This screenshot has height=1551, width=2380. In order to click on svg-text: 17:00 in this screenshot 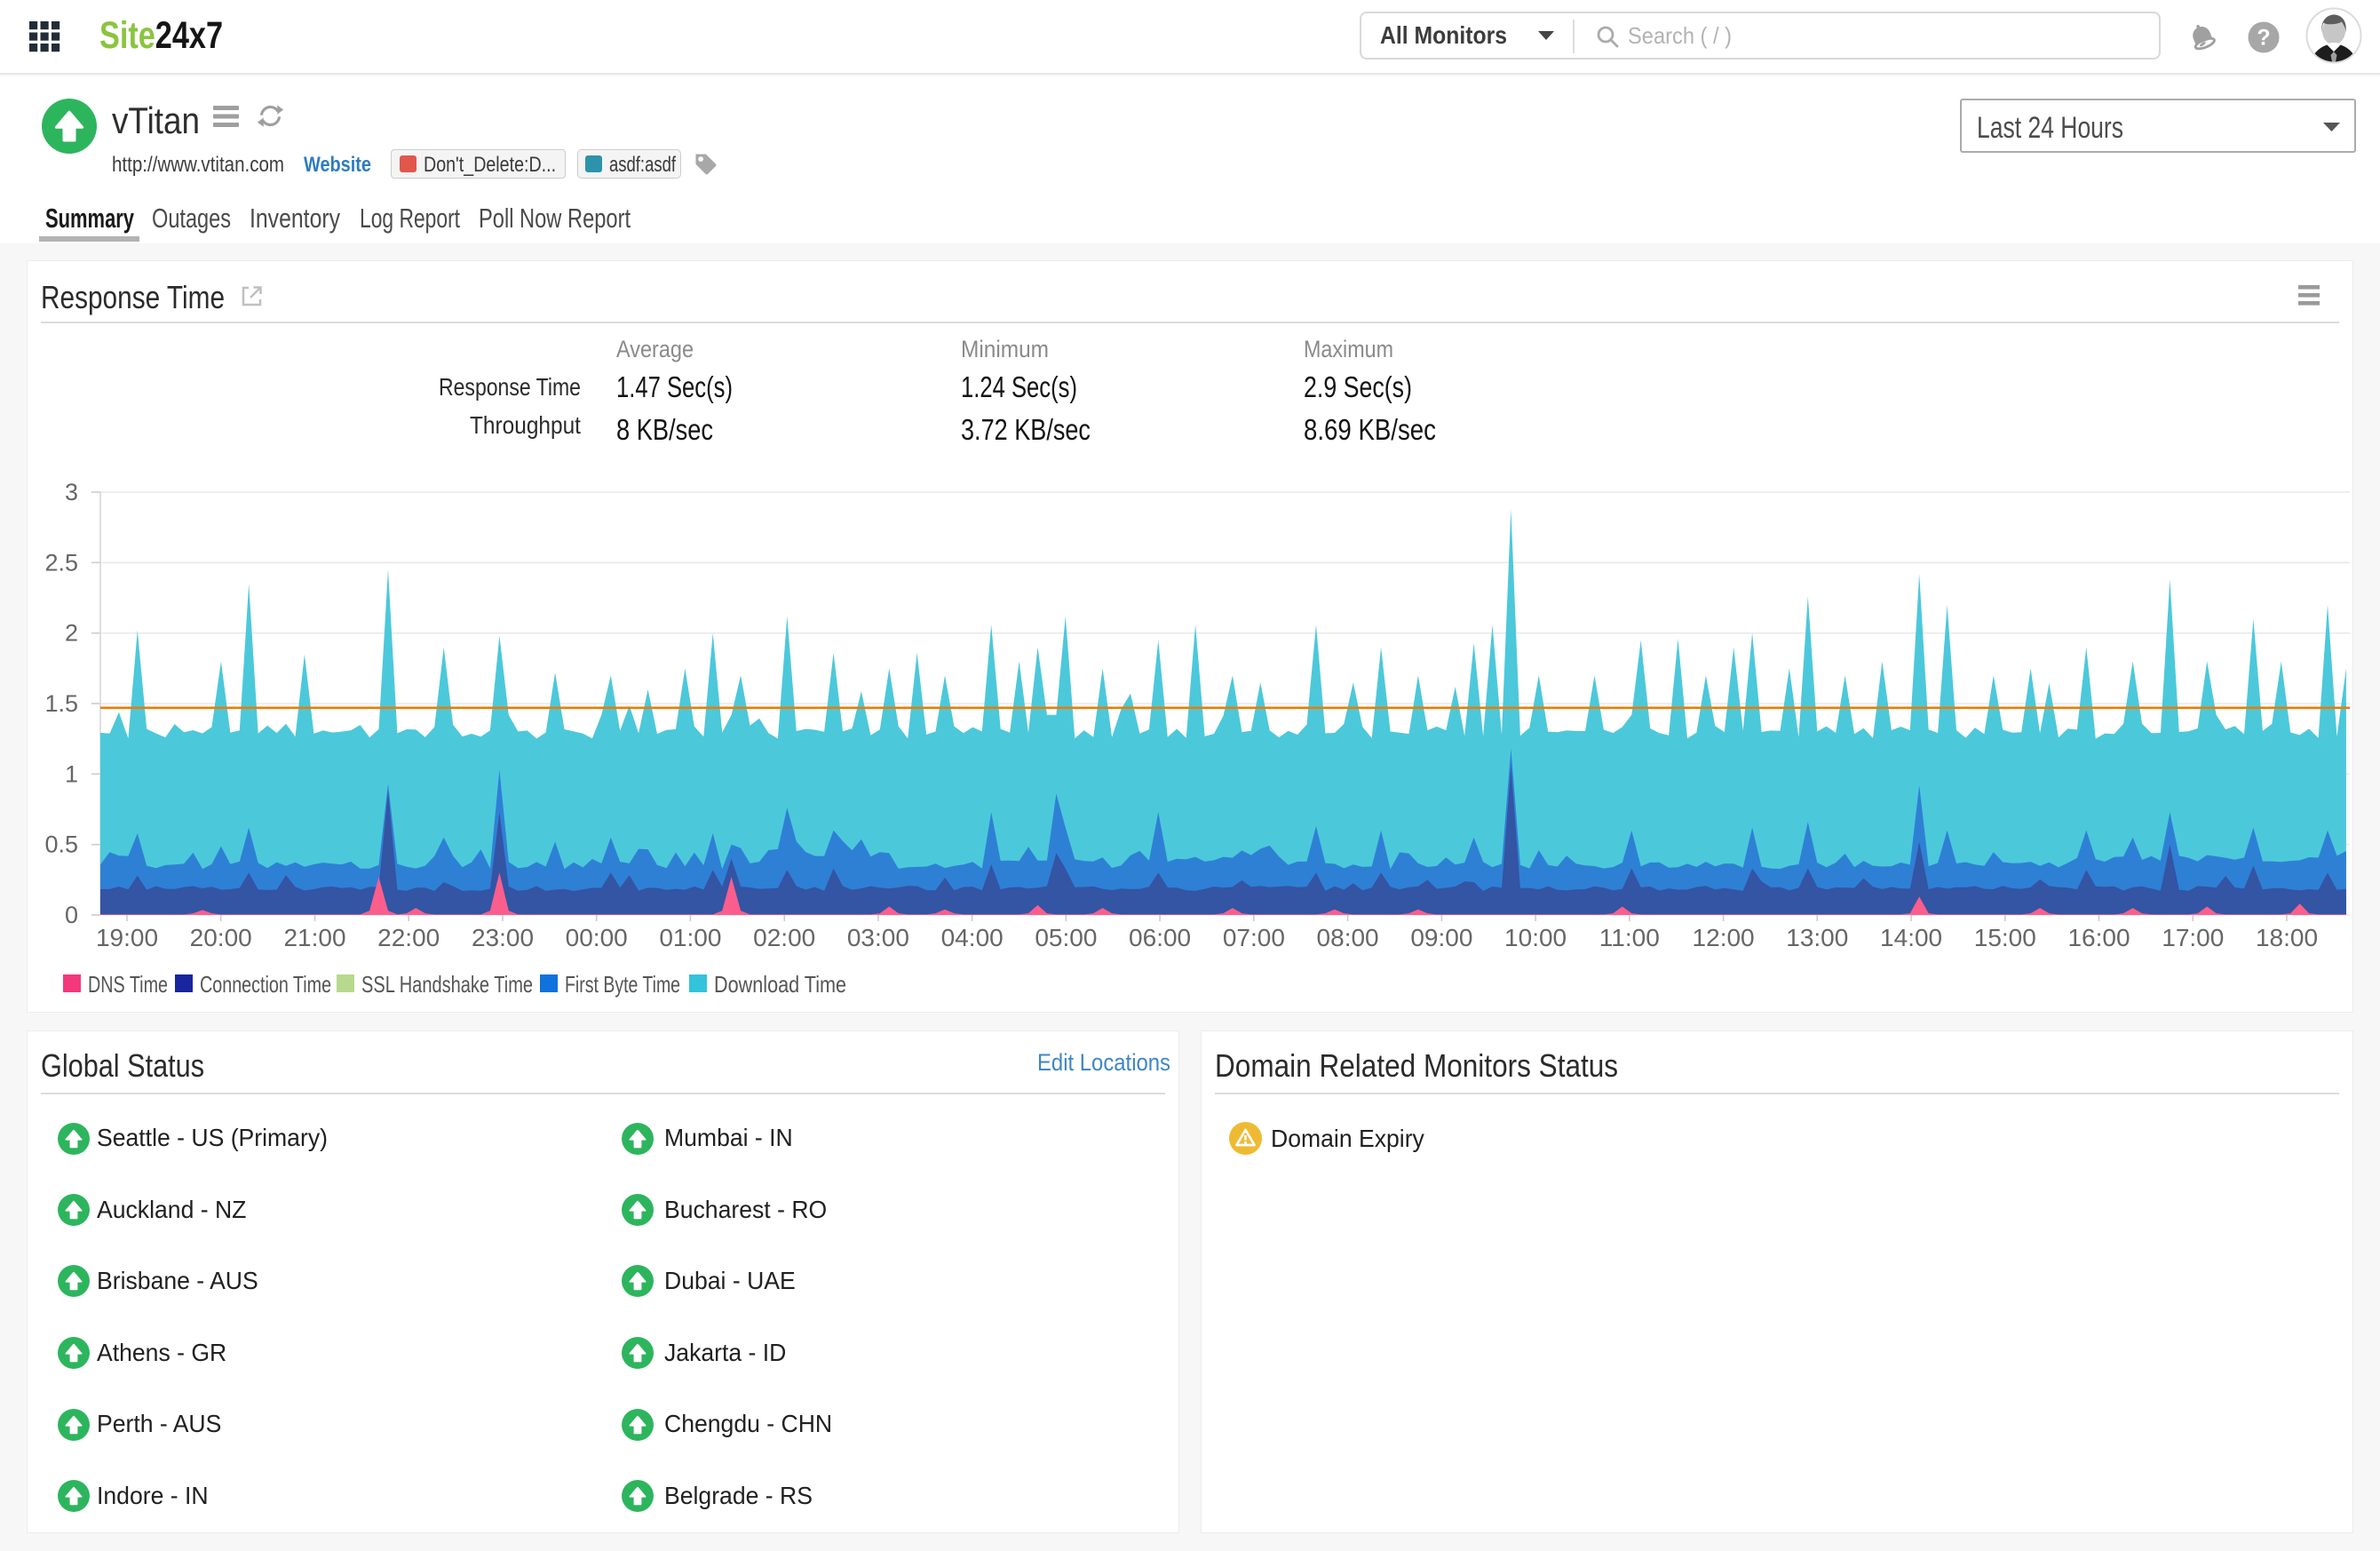, I will do `click(2193, 937)`.